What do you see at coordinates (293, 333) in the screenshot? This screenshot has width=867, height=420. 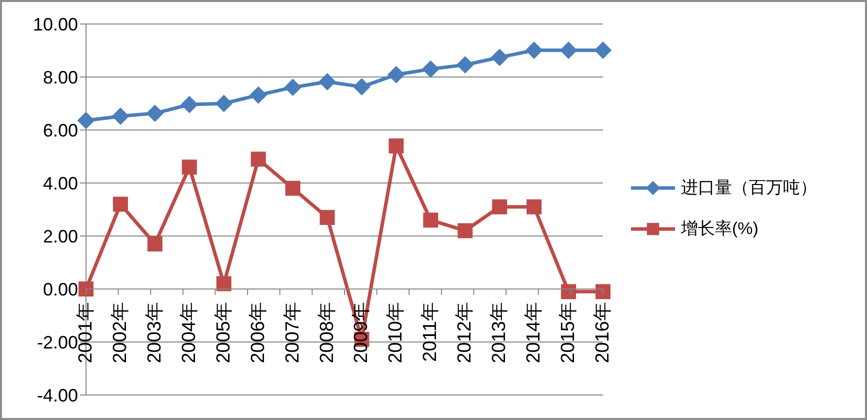 I see `x-tick-label: 2007年` at bounding box center [293, 333].